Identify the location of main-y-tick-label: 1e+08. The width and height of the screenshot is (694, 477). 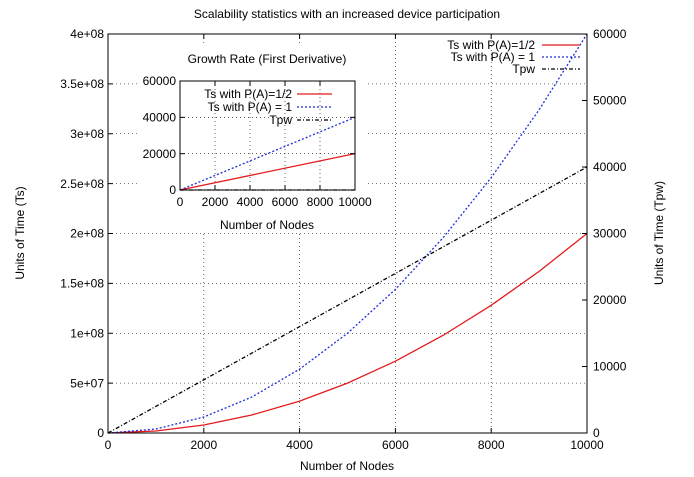
(87, 333).